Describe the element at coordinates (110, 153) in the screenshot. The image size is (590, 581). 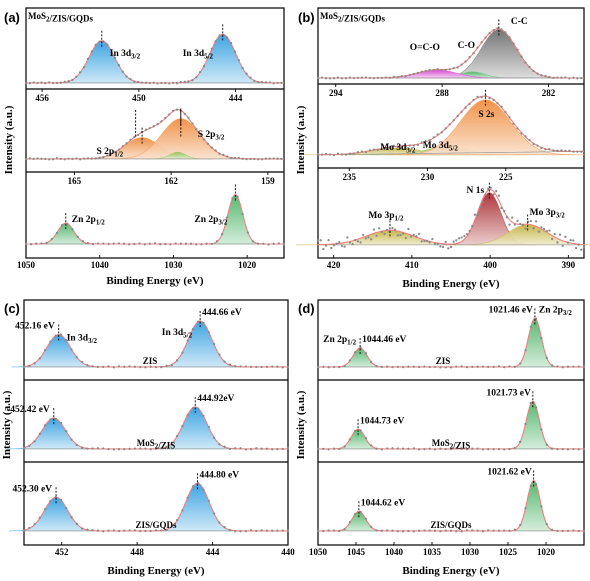
I see `peak-label: S 2p1/2` at that location.